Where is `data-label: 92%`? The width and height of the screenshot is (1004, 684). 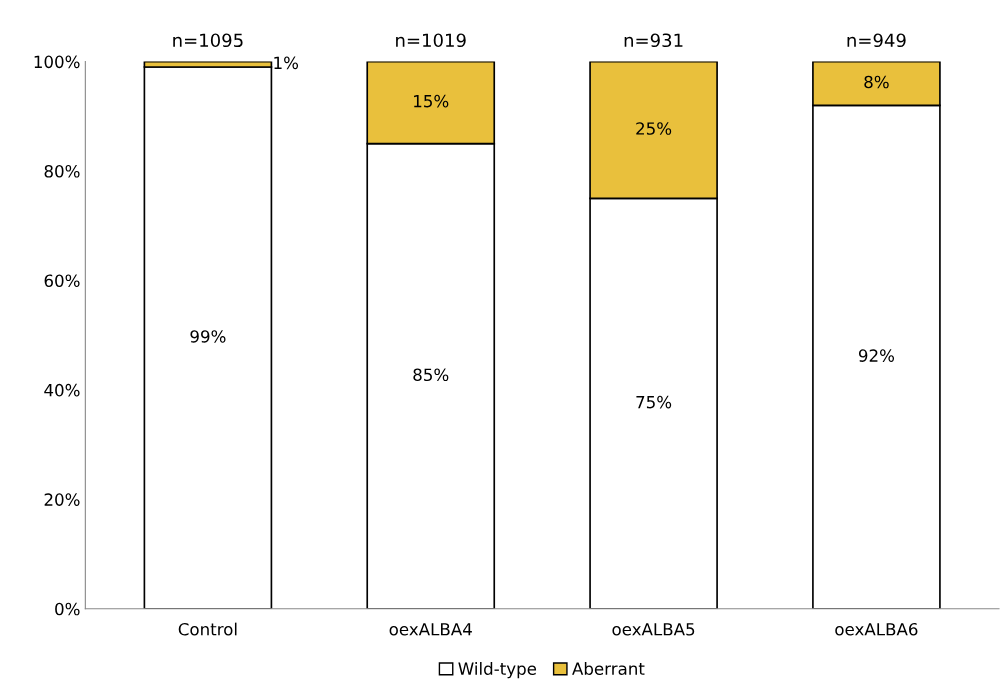 data-label: 92% is located at coordinates (876, 355).